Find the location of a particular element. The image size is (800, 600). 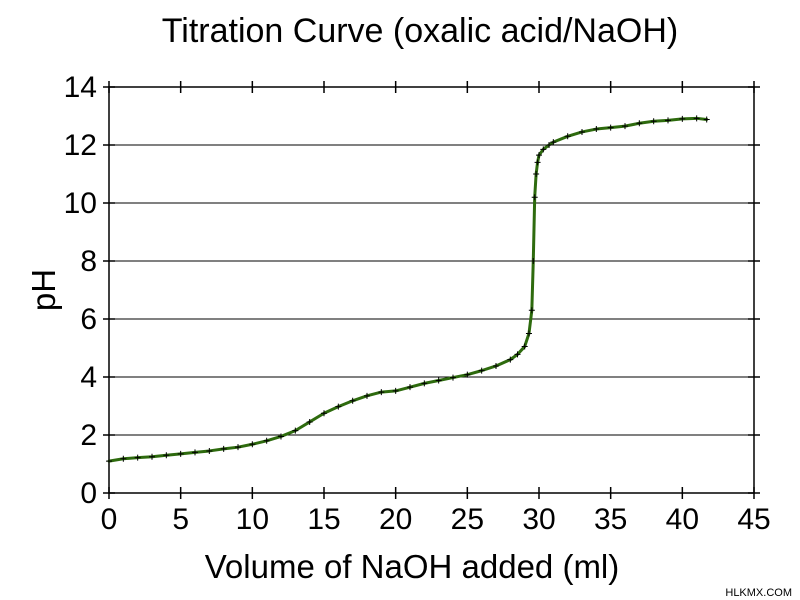

x-tick-label: 45 is located at coordinates (753, 519).